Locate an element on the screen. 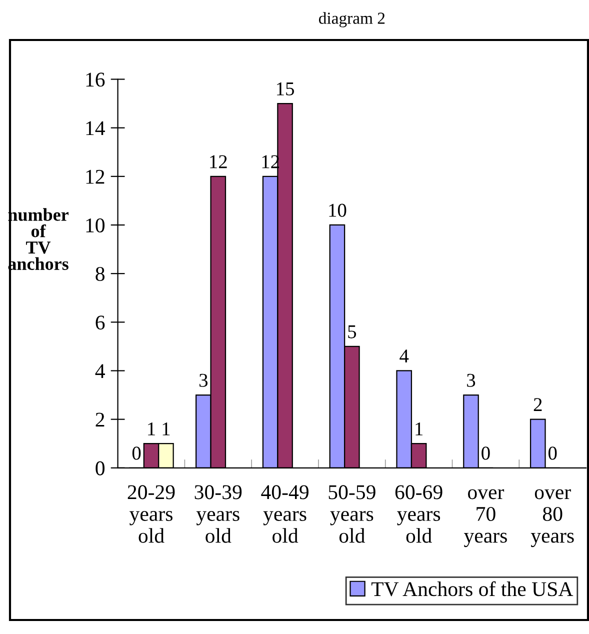 This screenshot has width=589, height=634. y-tick-label: 8 is located at coordinates (100, 274).